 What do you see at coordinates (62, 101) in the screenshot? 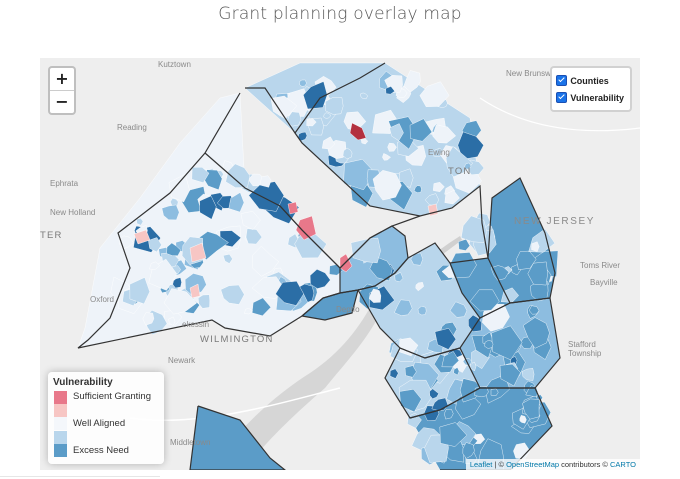
I see `zoom-out-button: −` at bounding box center [62, 101].